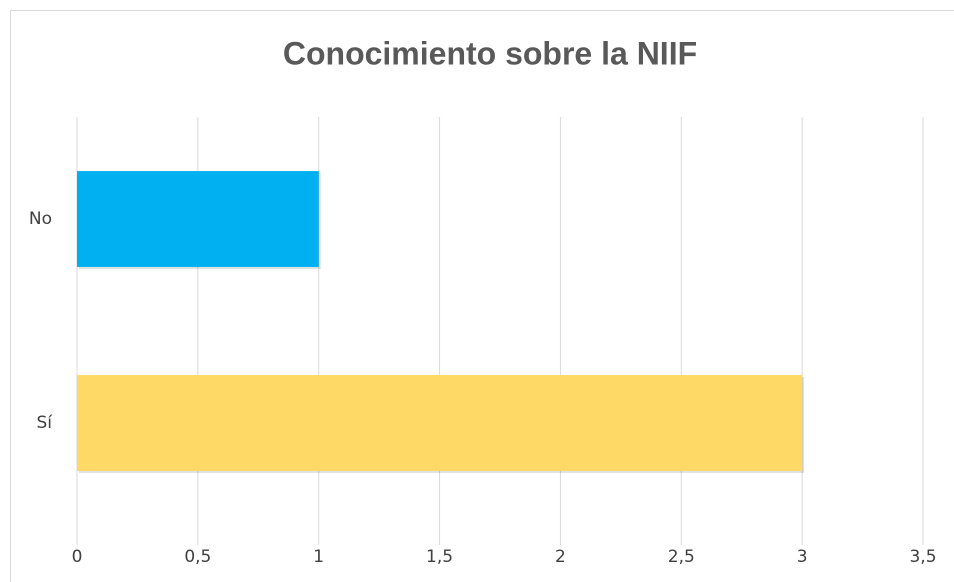 Image resolution: width=954 pixels, height=582 pixels. I want to click on x-tick-label: 0,5, so click(197, 557).